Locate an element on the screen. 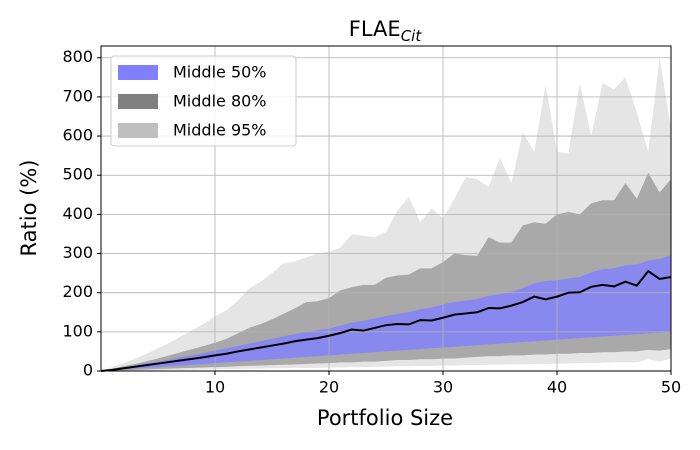 This screenshot has width=700, height=450. title-subscript: Cit is located at coordinates (412, 36).